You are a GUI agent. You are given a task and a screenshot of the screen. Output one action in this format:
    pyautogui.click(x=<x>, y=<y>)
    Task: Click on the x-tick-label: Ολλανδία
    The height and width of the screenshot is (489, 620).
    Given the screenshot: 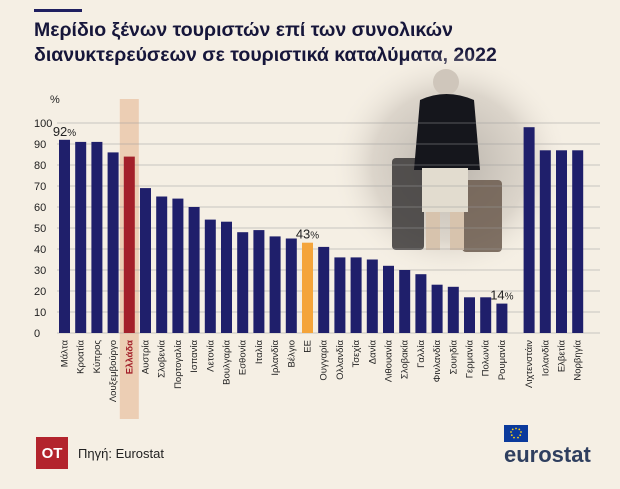 What is the action you would take?
    pyautogui.click(x=340, y=360)
    